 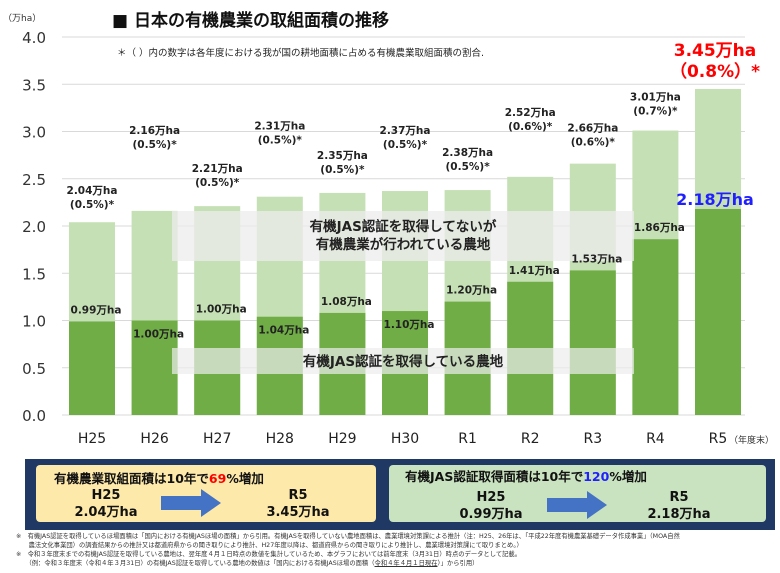 What do you see at coordinates (751, 440) in the screenshot?
I see `x-axis-unit: （年度末）` at bounding box center [751, 440].